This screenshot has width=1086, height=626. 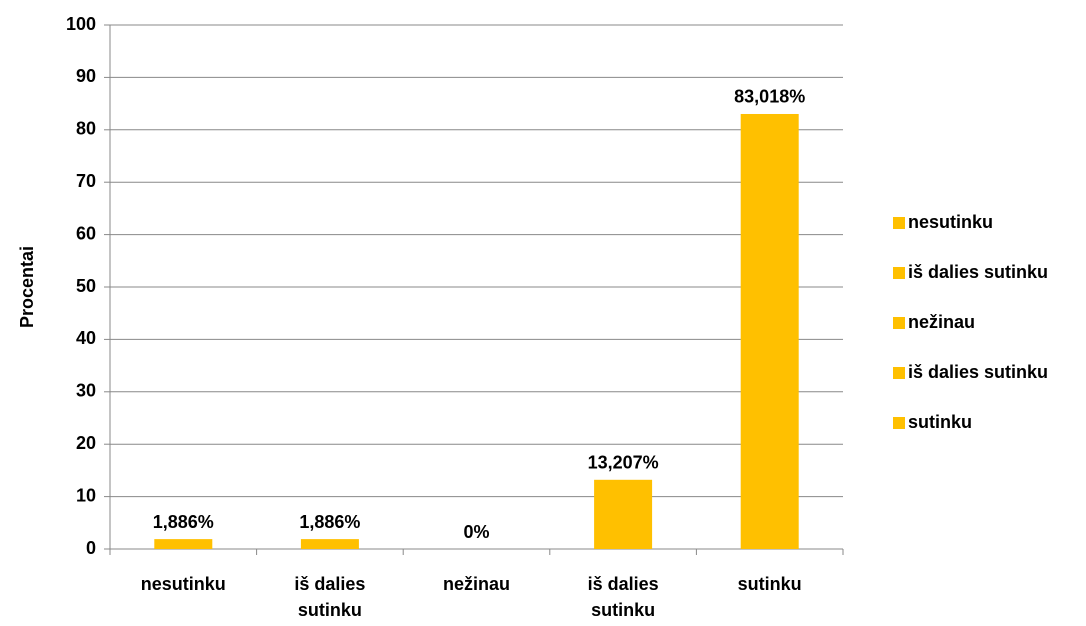 I want to click on y-tick-label: 70, so click(x=86, y=181).